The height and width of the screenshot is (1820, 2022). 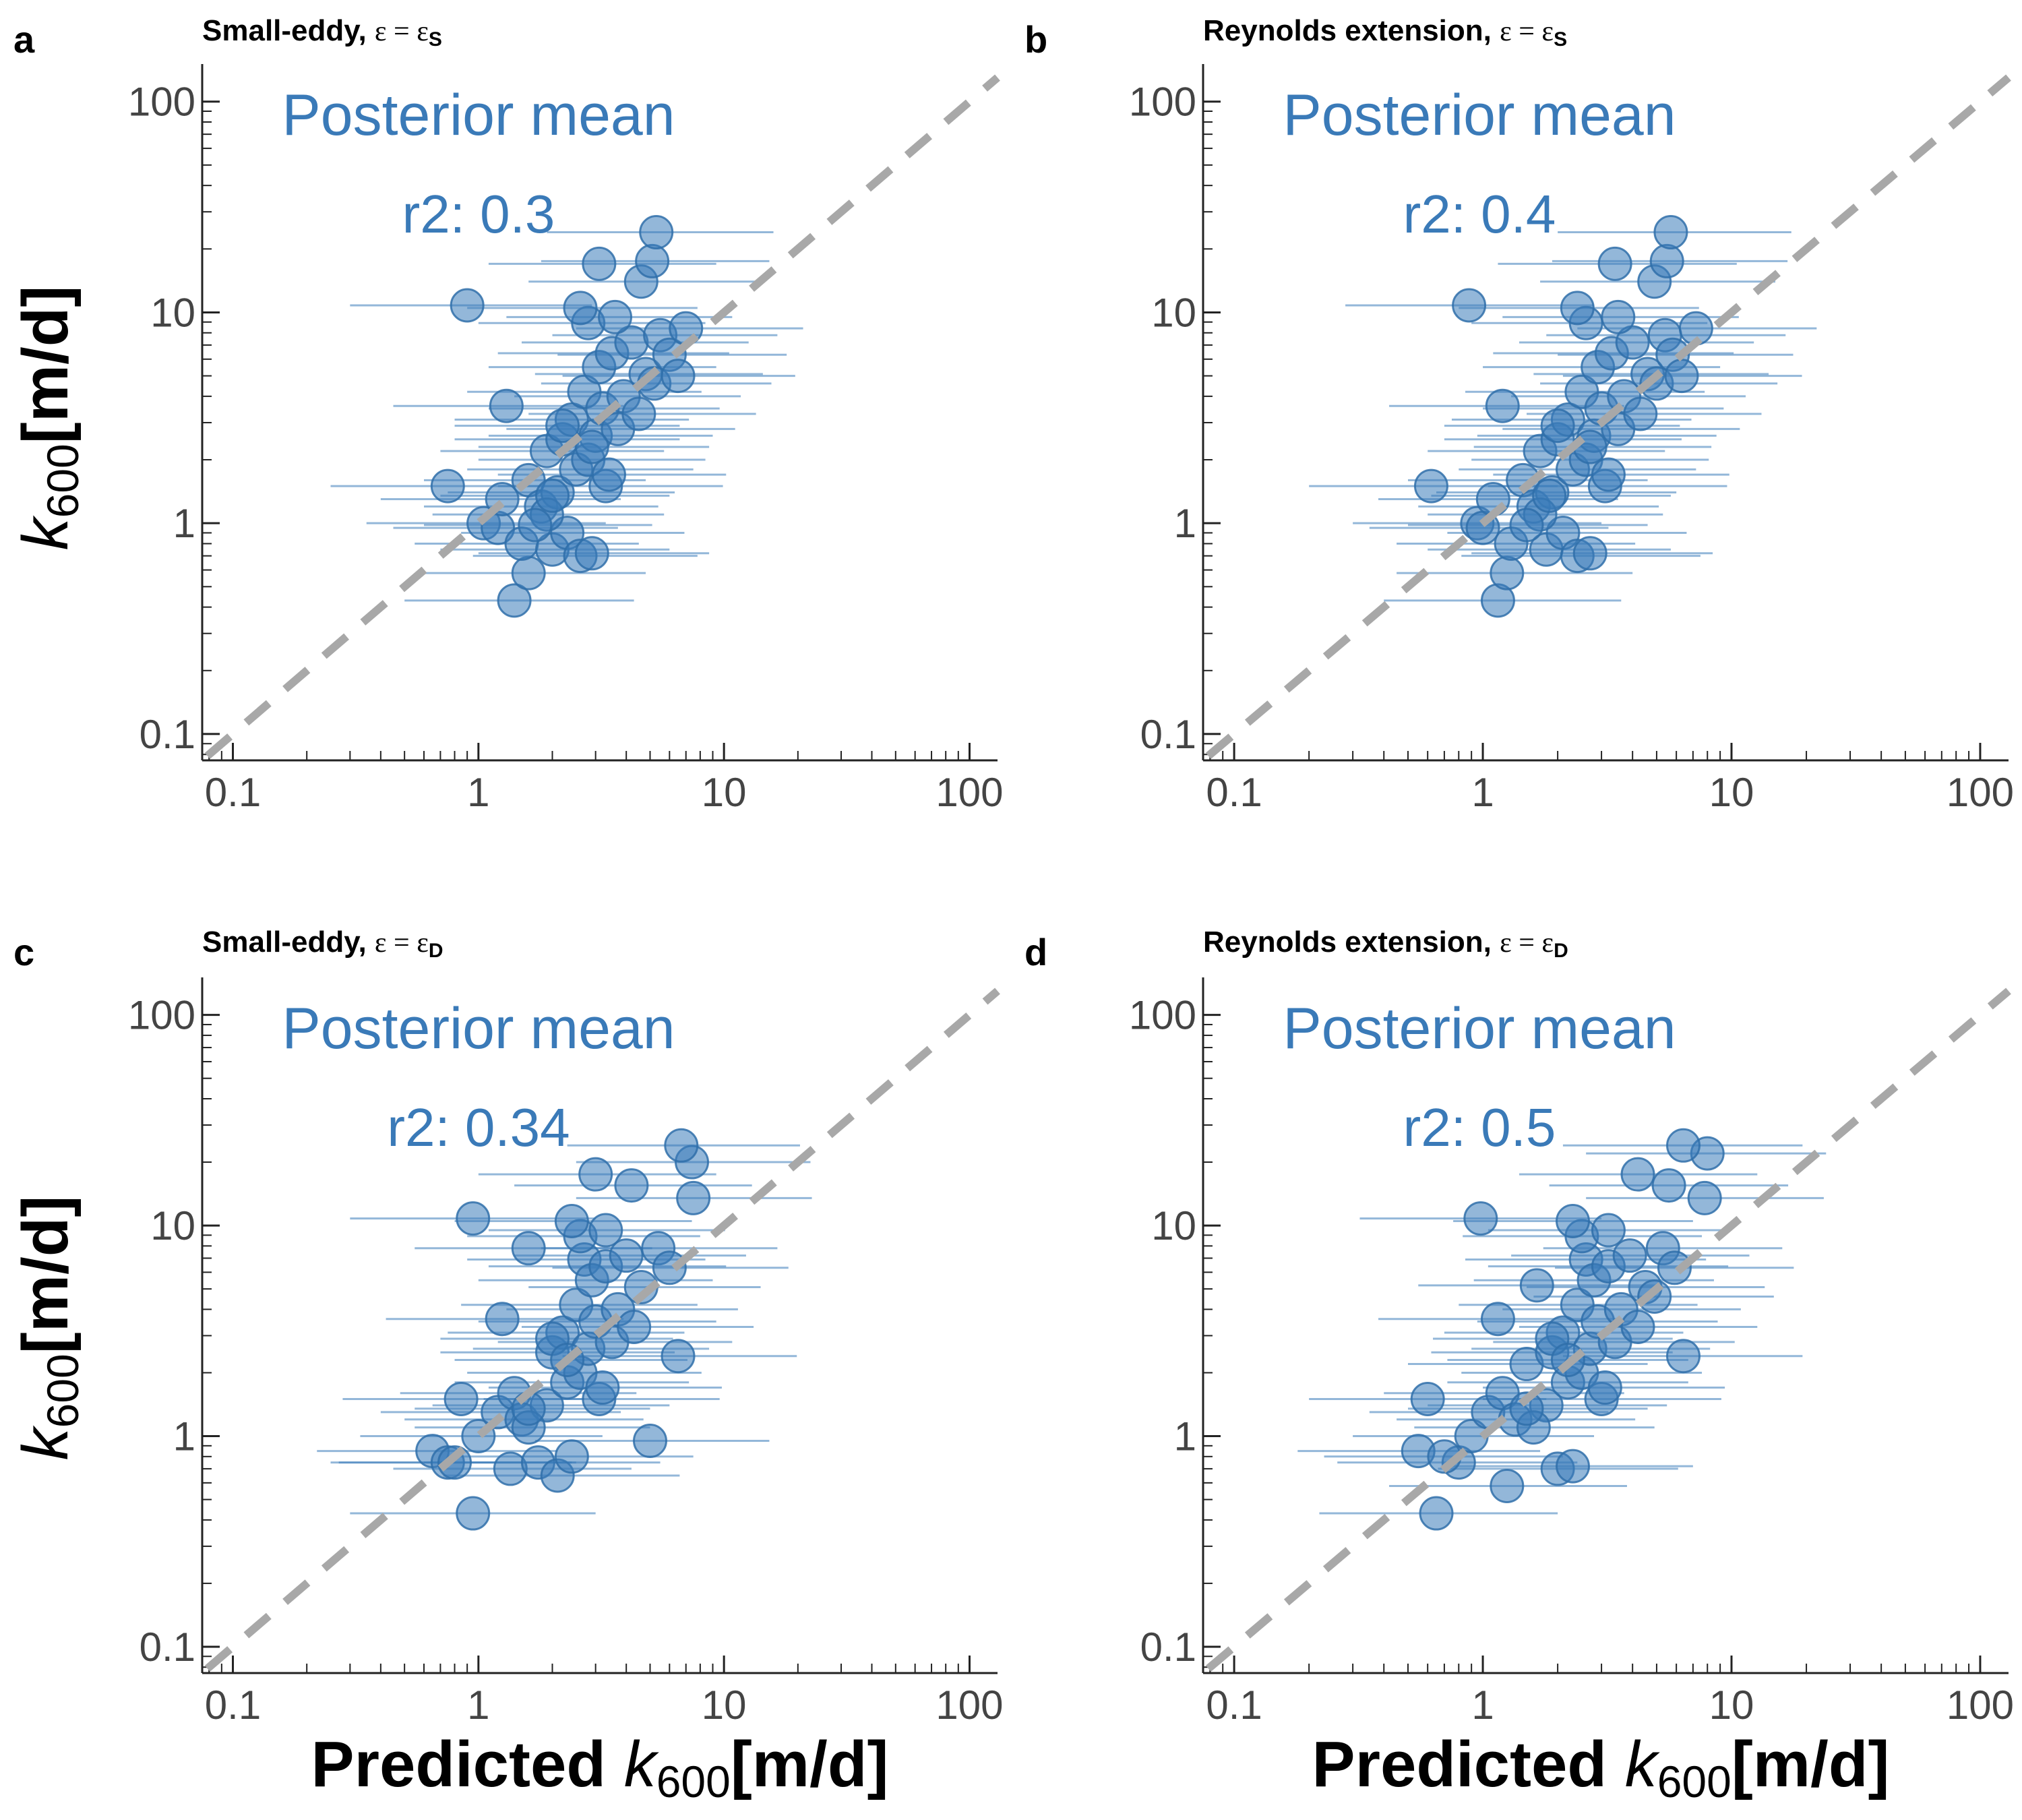 What do you see at coordinates (1386, 944) in the screenshot?
I see `panel-title: Reynolds extension, ε = εD` at bounding box center [1386, 944].